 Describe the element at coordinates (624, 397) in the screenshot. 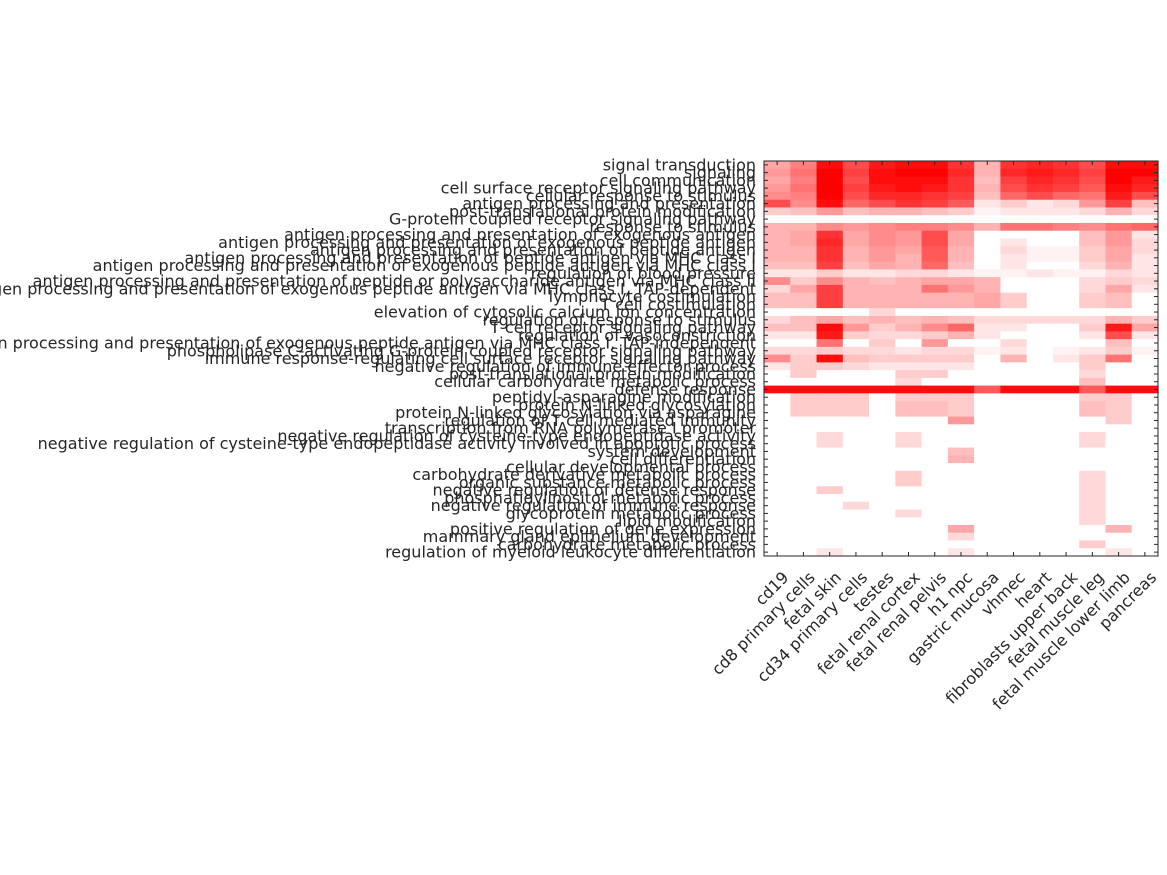

I see `row-label: peptidyl-asparagine modification` at that location.